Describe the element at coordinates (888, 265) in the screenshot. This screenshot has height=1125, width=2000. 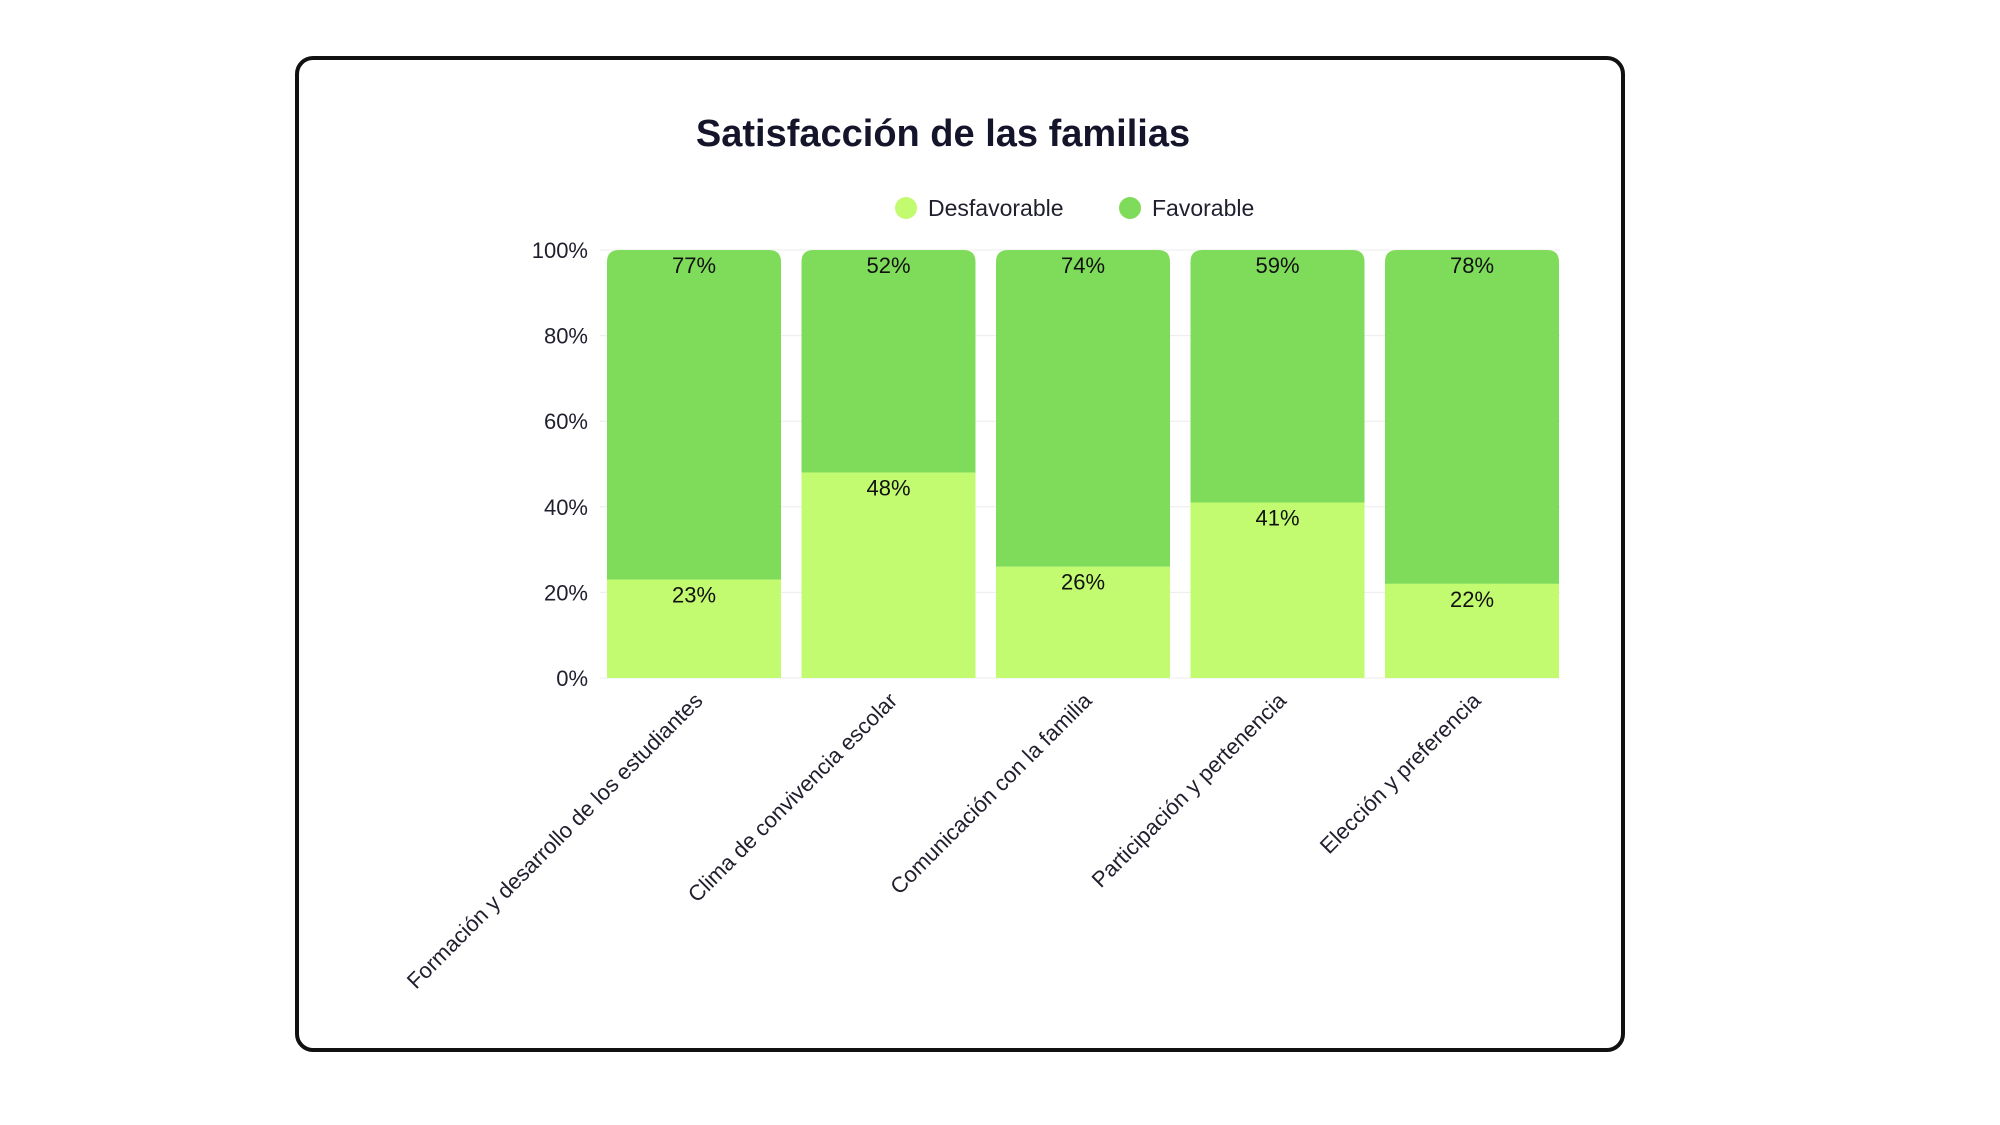
I see `data-label-favorable: 52%` at that location.